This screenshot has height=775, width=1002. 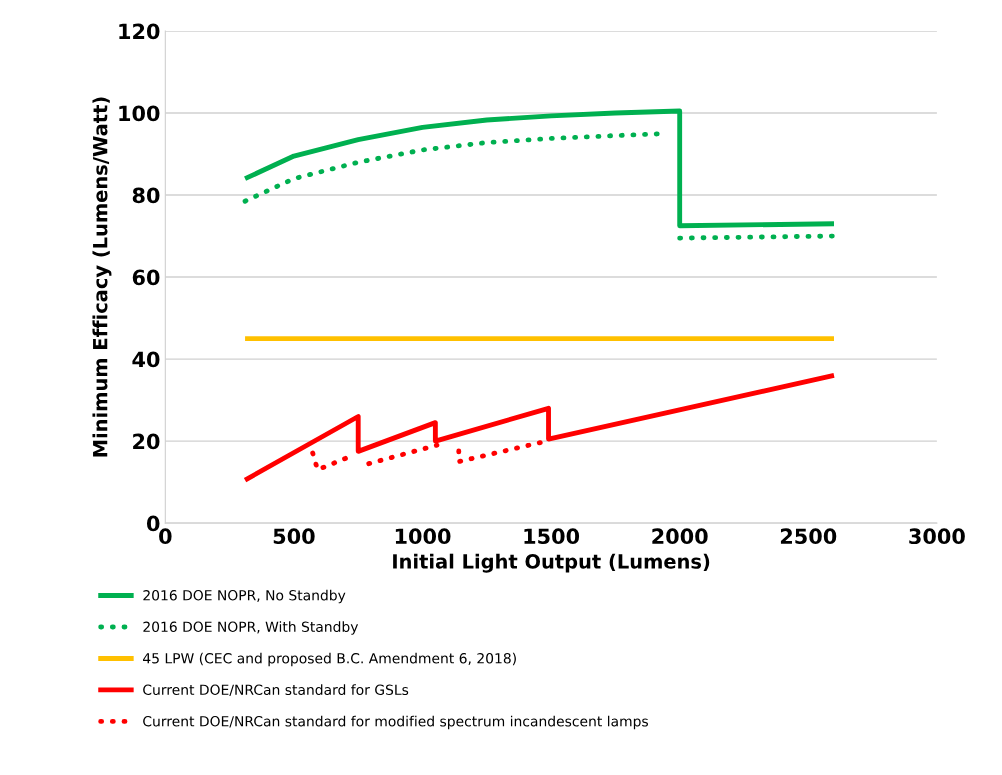 I want to click on x-tick-label: 500, so click(x=294, y=536).